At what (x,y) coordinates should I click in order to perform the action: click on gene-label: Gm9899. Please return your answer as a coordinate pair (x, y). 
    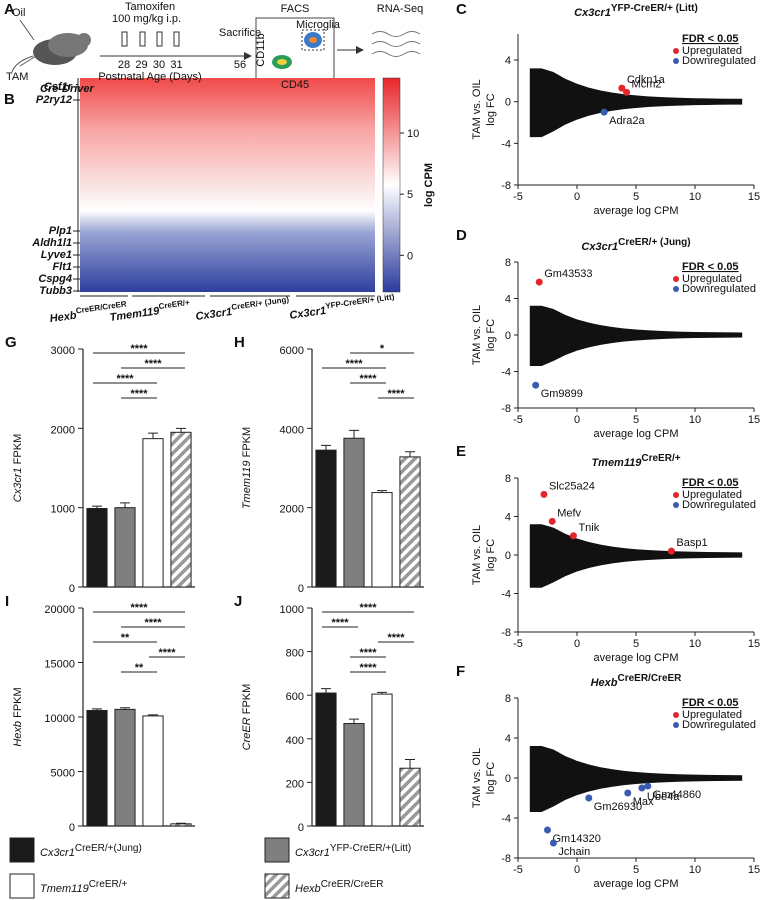
    Looking at the image, I should click on (562, 394).